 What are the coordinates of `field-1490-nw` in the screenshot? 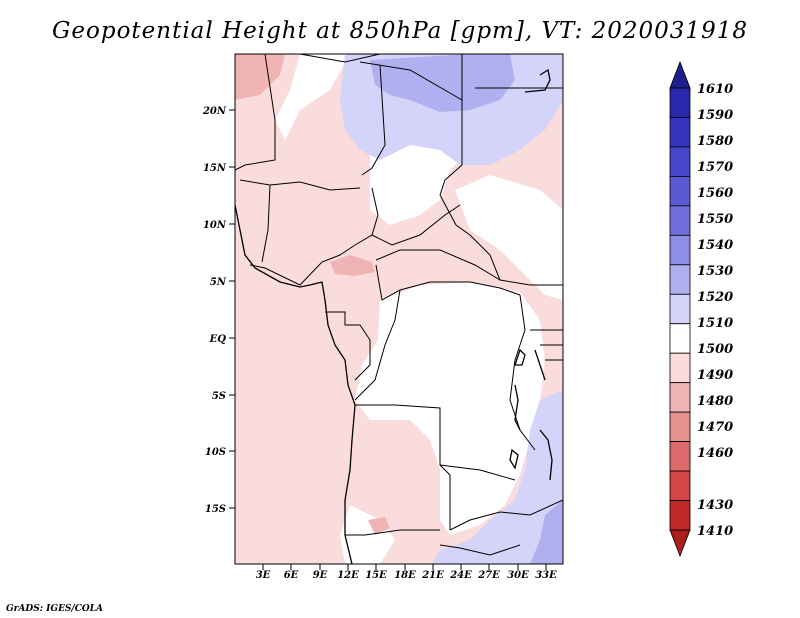 It's located at (260, 77).